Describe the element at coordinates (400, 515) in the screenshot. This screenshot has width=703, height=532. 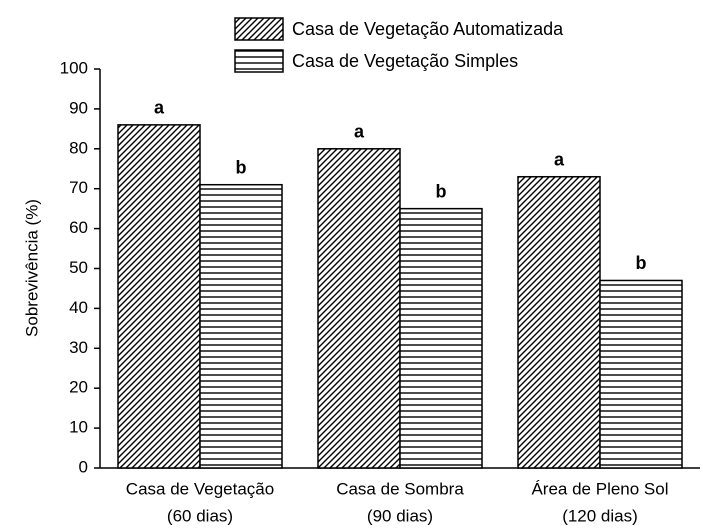
I see `x-tick-label: (90 dias)` at that location.